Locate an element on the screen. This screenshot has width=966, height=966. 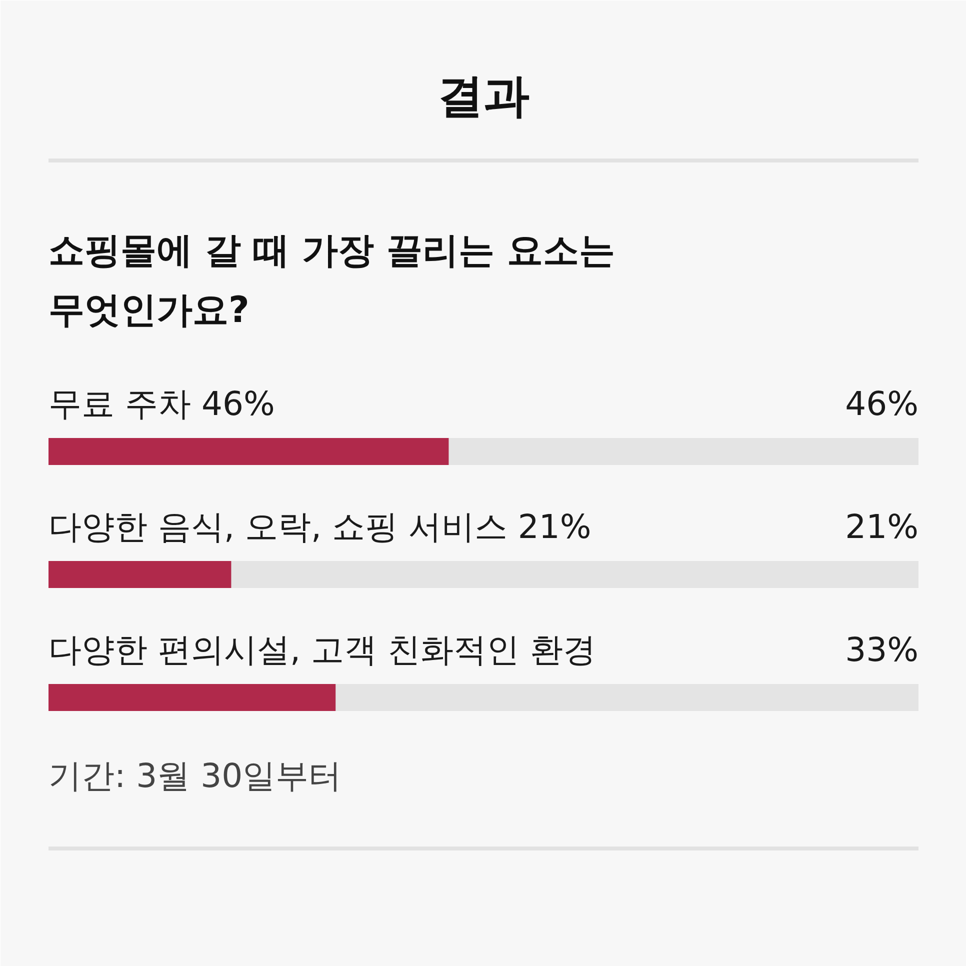
data-label: 33% is located at coordinates (882, 649).